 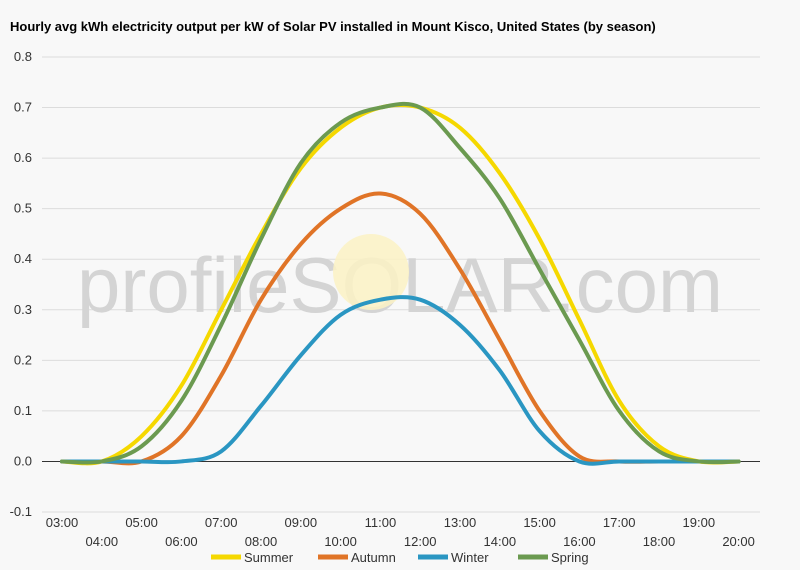 What do you see at coordinates (23, 410) in the screenshot?
I see `y-tick-label: 0.1` at bounding box center [23, 410].